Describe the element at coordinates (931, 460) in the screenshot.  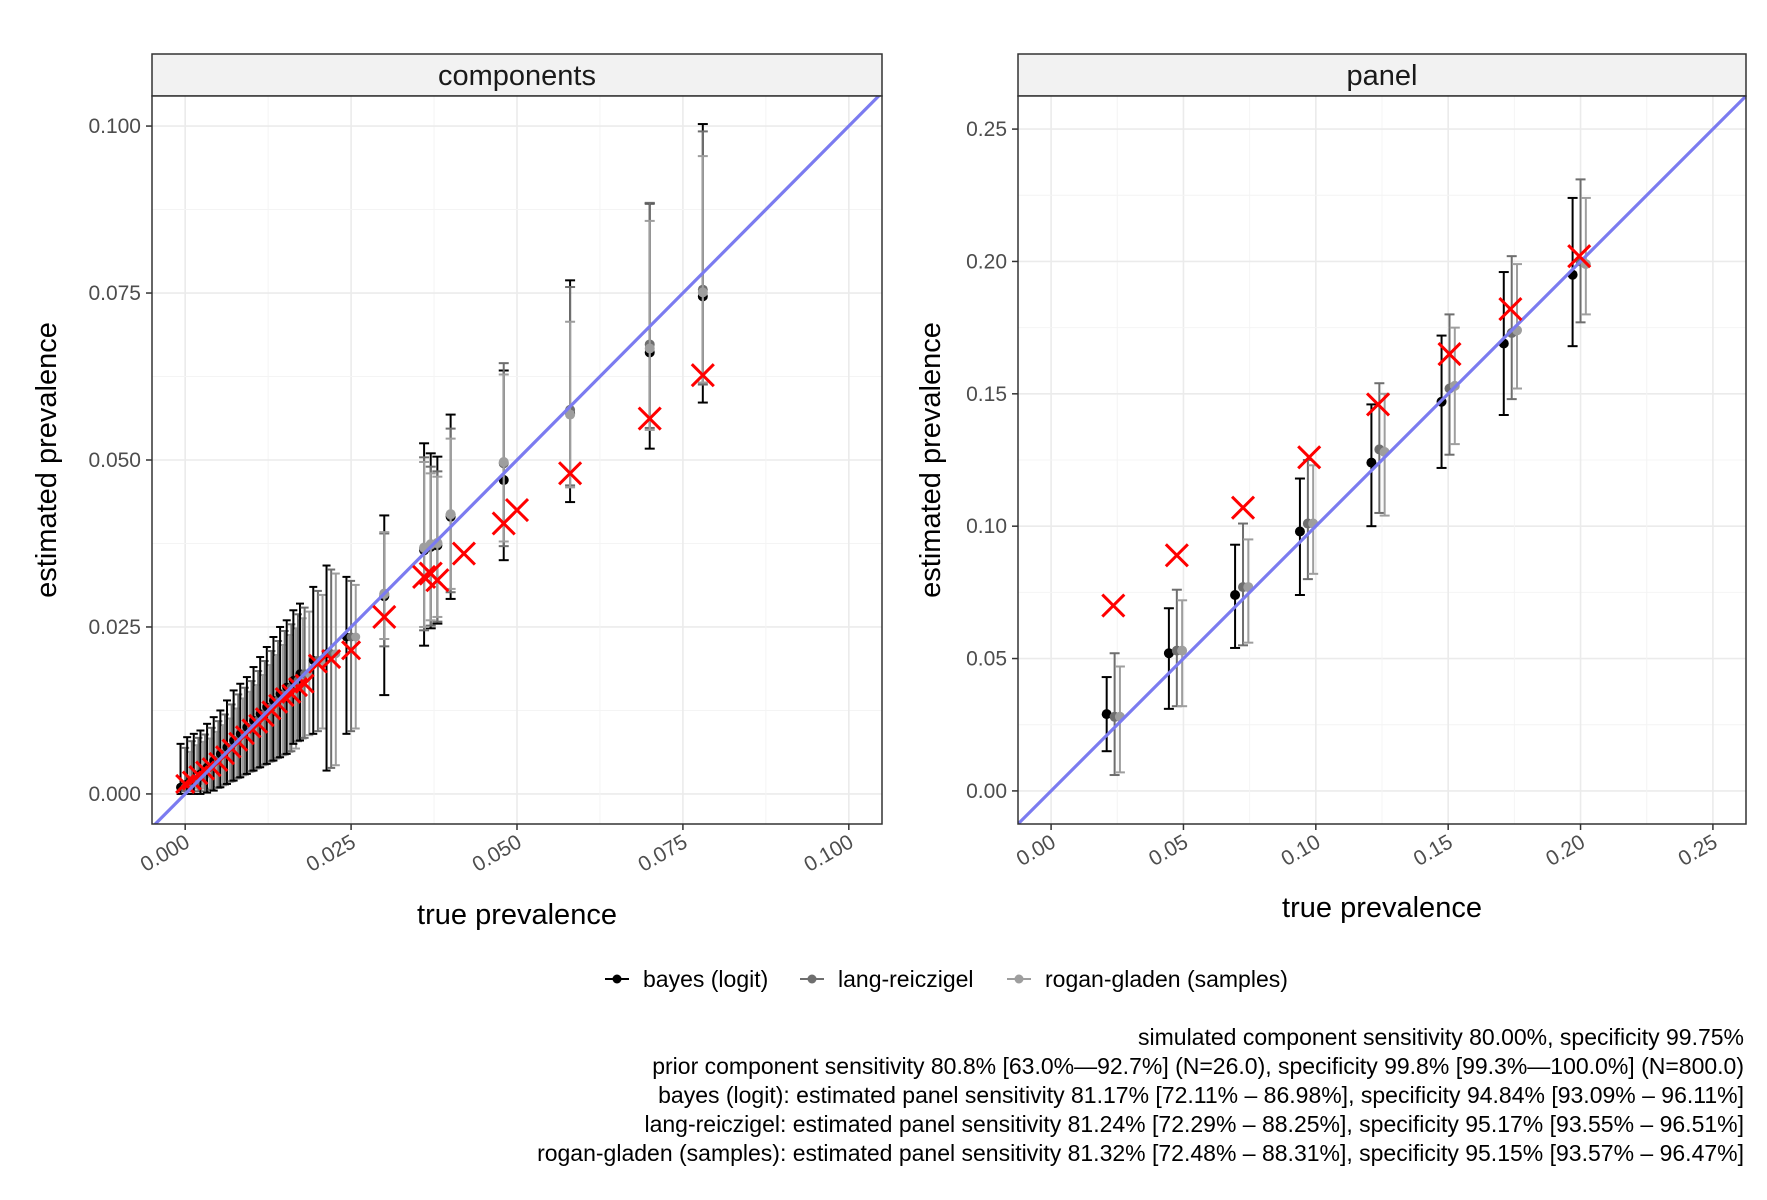
I see `y-axis-title-panel: estimated prevalence` at that location.